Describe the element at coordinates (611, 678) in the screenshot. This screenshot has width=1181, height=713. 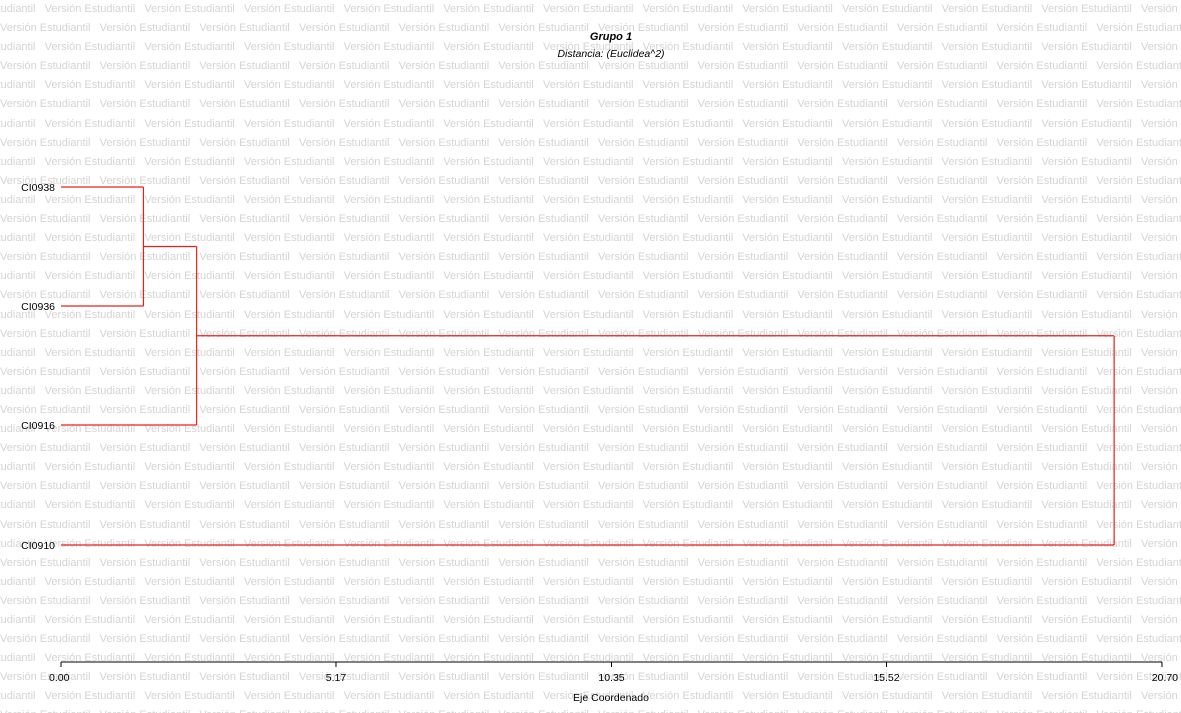
I see `x-tick-label: 10.35` at that location.